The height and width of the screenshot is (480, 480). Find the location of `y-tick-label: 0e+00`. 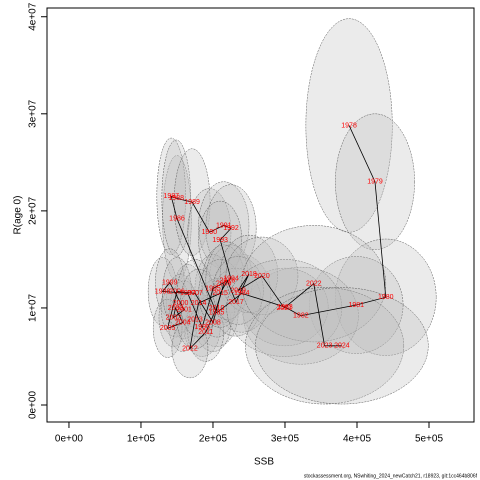

y-tick-label: 0e+00 is located at coordinates (33, 405).